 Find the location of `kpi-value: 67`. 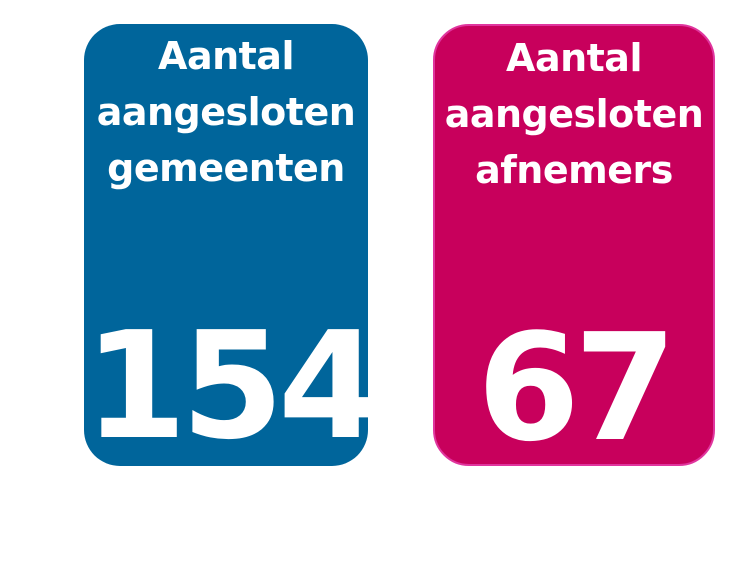

kpi-value: 67 is located at coordinates (577, 388).